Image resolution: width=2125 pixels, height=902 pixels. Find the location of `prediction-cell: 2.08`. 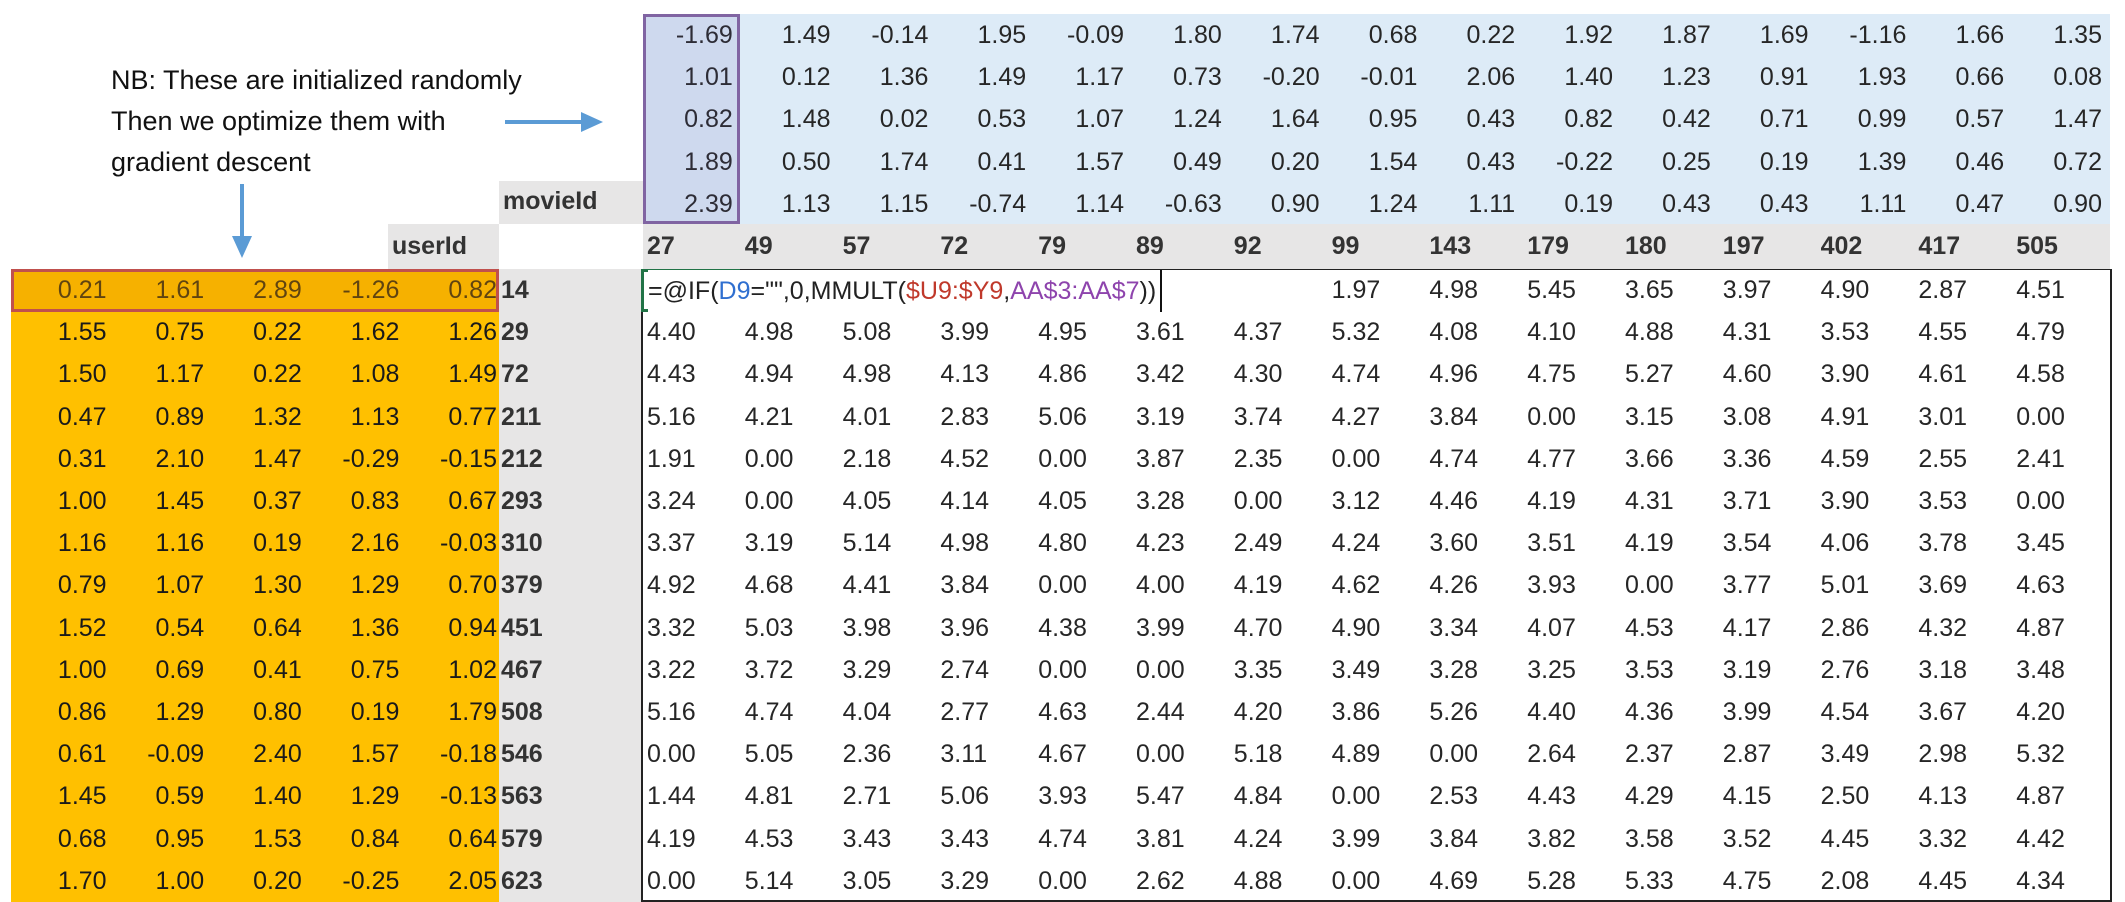

prediction-cell: 2.08 is located at coordinates (1845, 880).